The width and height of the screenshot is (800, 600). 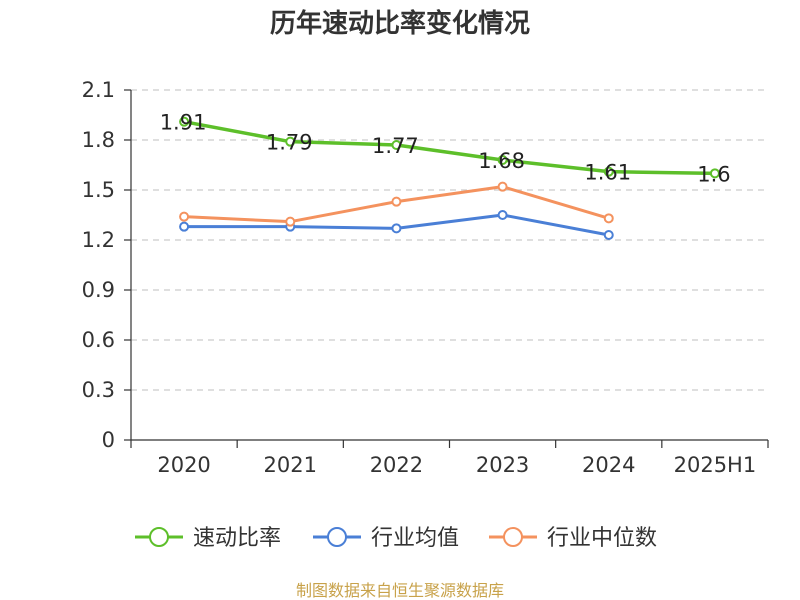 I want to click on y-tick-label: 0.9, so click(x=98, y=290).